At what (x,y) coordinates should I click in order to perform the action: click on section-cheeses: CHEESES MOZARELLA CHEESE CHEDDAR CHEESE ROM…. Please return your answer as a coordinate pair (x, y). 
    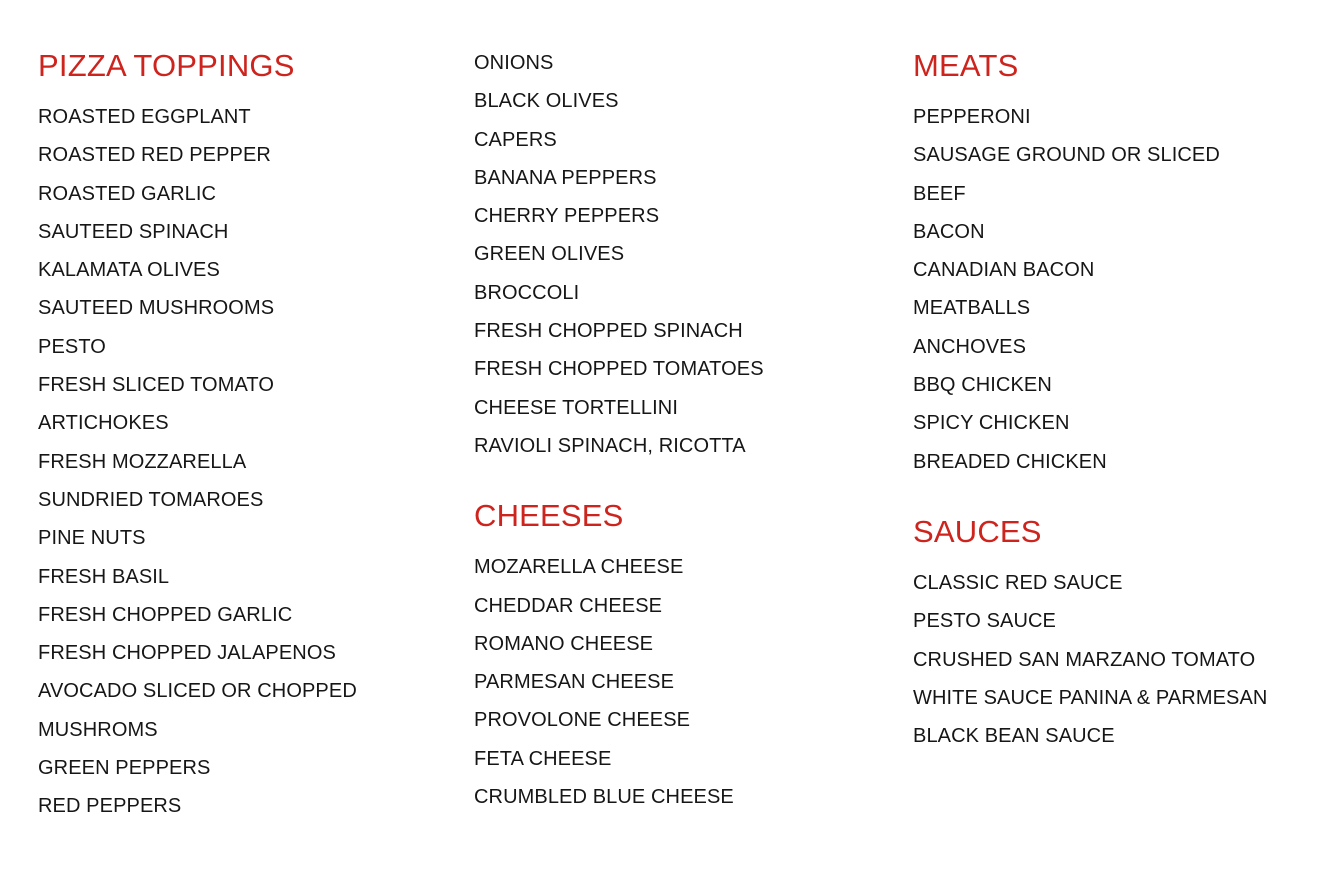
    Looking at the image, I should click on (690, 655).